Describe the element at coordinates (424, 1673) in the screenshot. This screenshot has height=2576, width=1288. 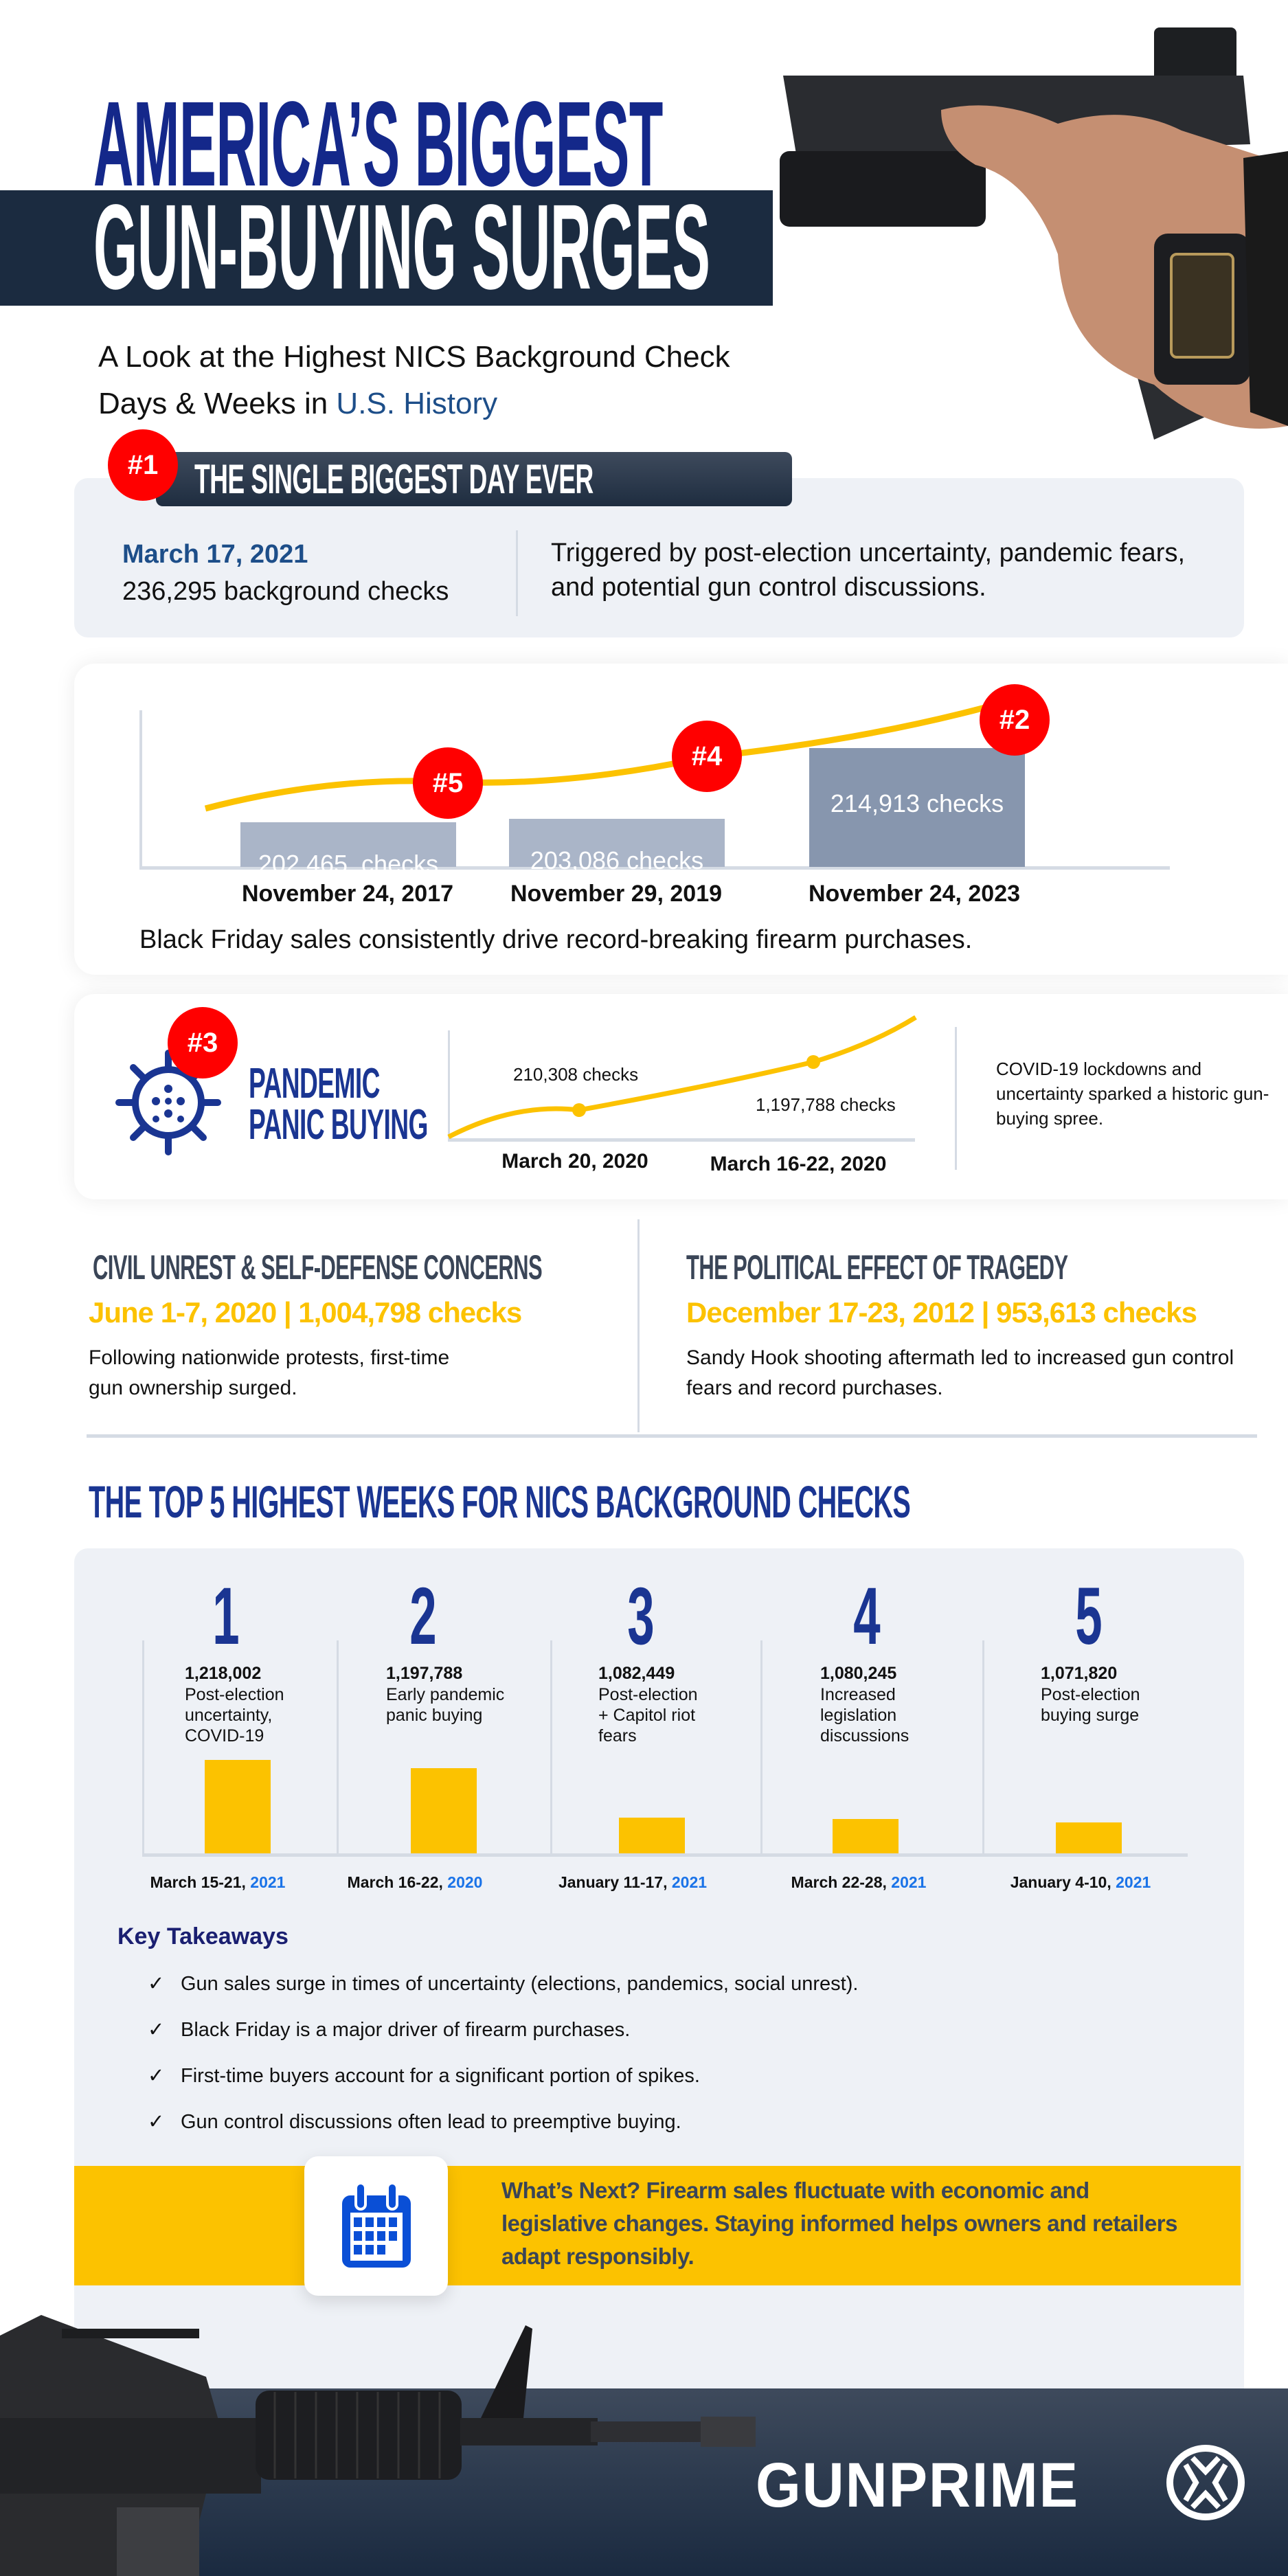
I see `week-checks: 1,197,788` at that location.